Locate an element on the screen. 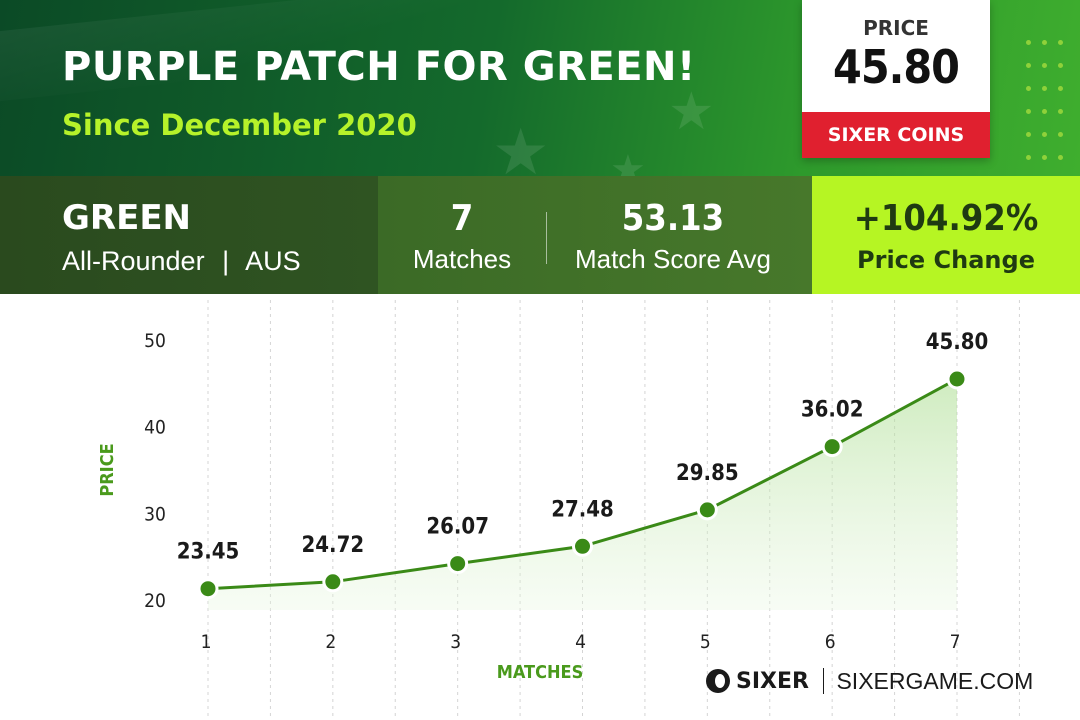 Image resolution: width=1080 pixels, height=720 pixels. x-tick-label: 7 is located at coordinates (955, 642).